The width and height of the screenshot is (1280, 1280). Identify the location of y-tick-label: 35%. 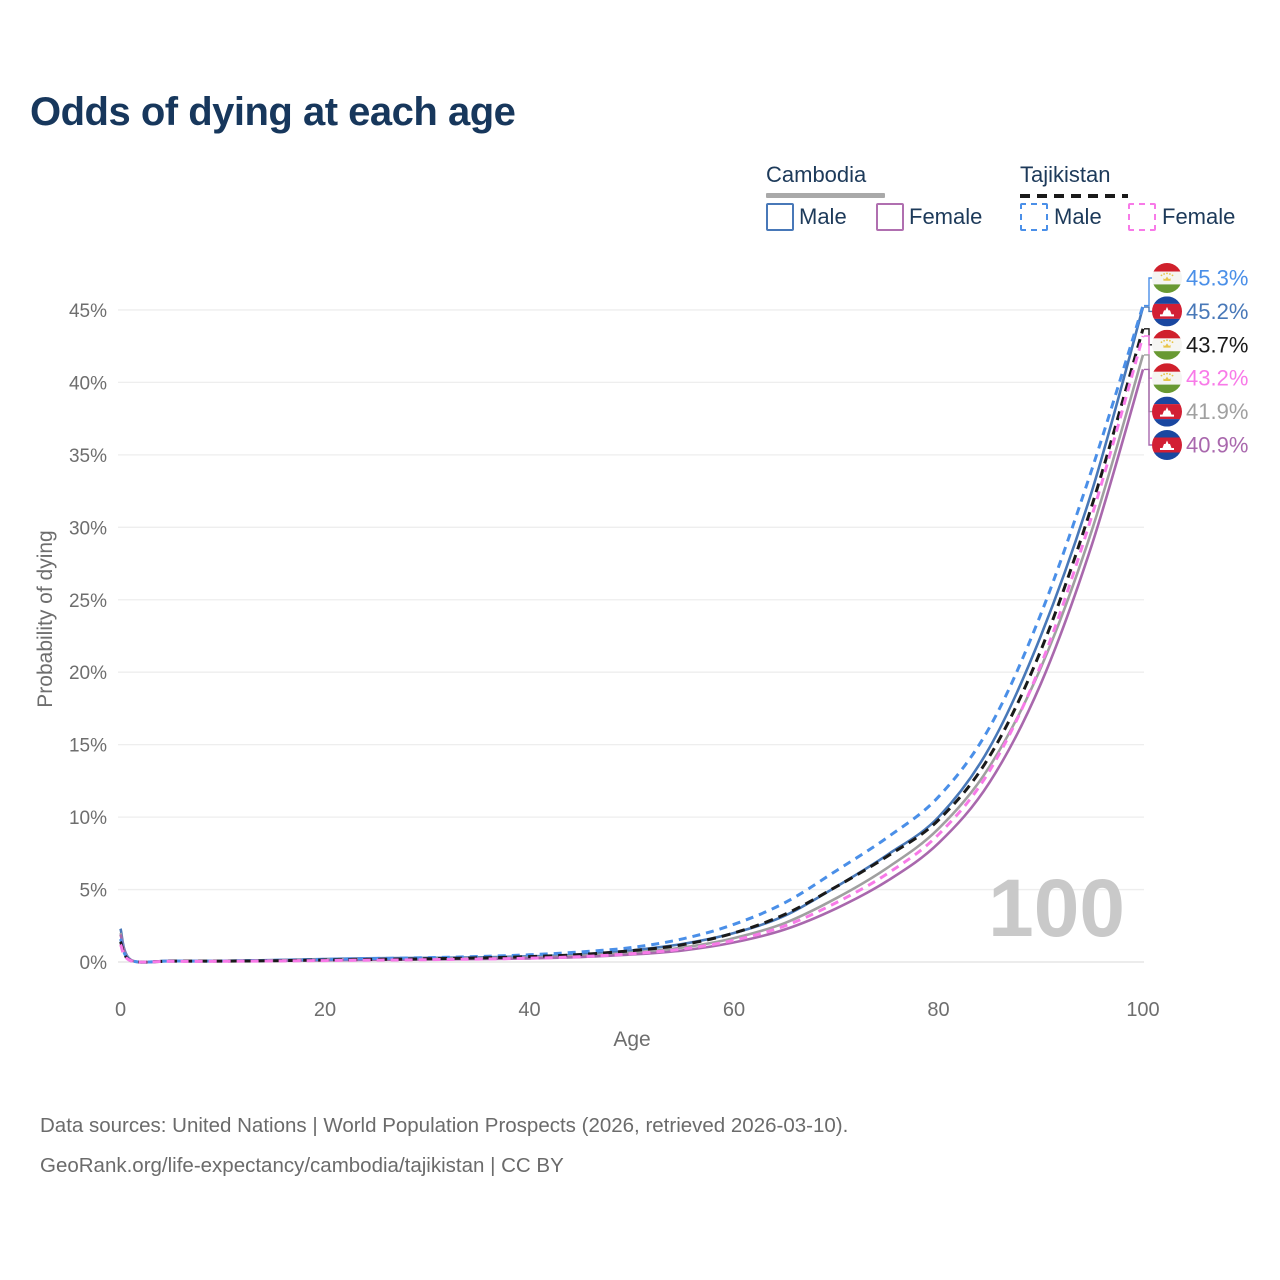
(88, 456).